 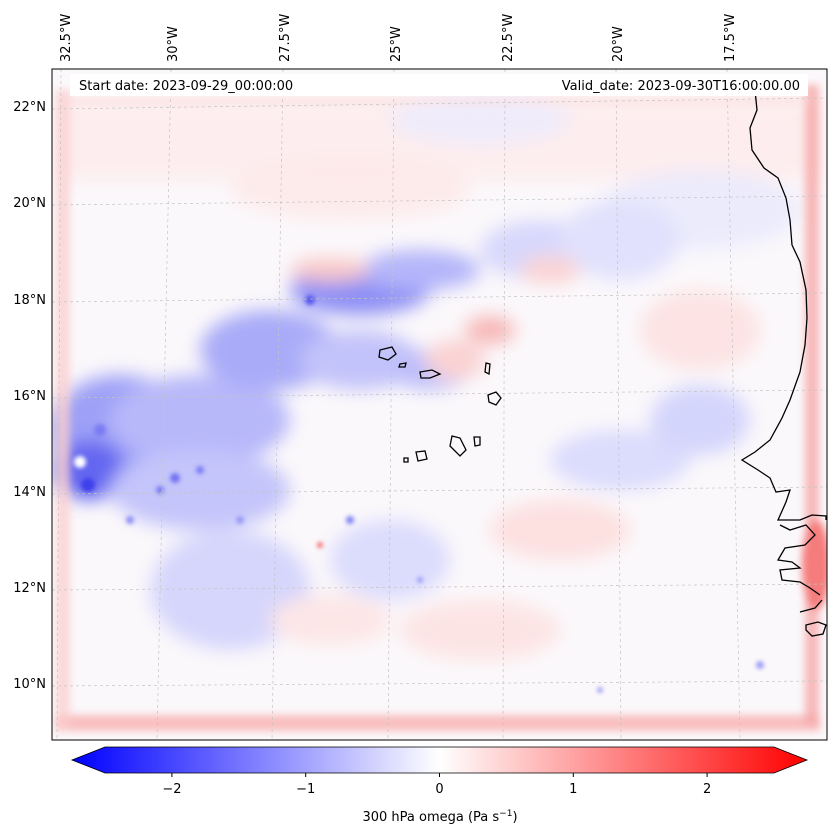 What do you see at coordinates (430, 374) in the screenshot?
I see `cape-verde-sao-nicolau` at bounding box center [430, 374].